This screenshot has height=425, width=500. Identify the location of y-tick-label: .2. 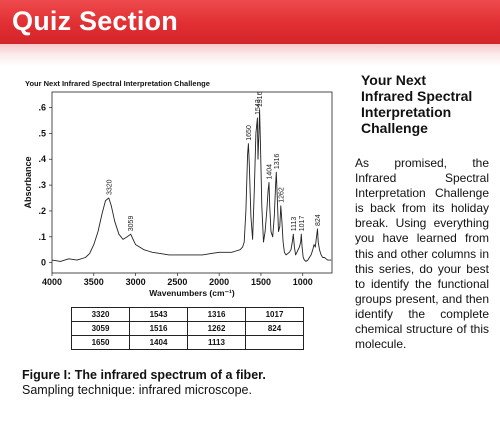
(42, 211).